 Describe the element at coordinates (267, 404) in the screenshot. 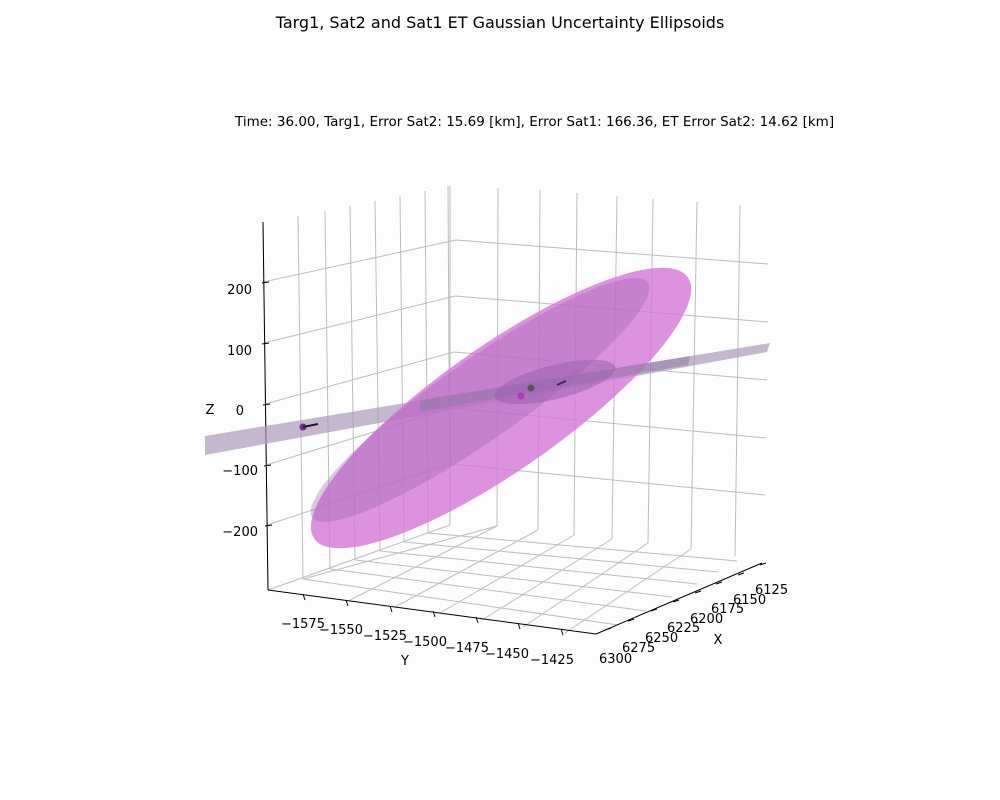

I see `z-tick-marks` at that location.